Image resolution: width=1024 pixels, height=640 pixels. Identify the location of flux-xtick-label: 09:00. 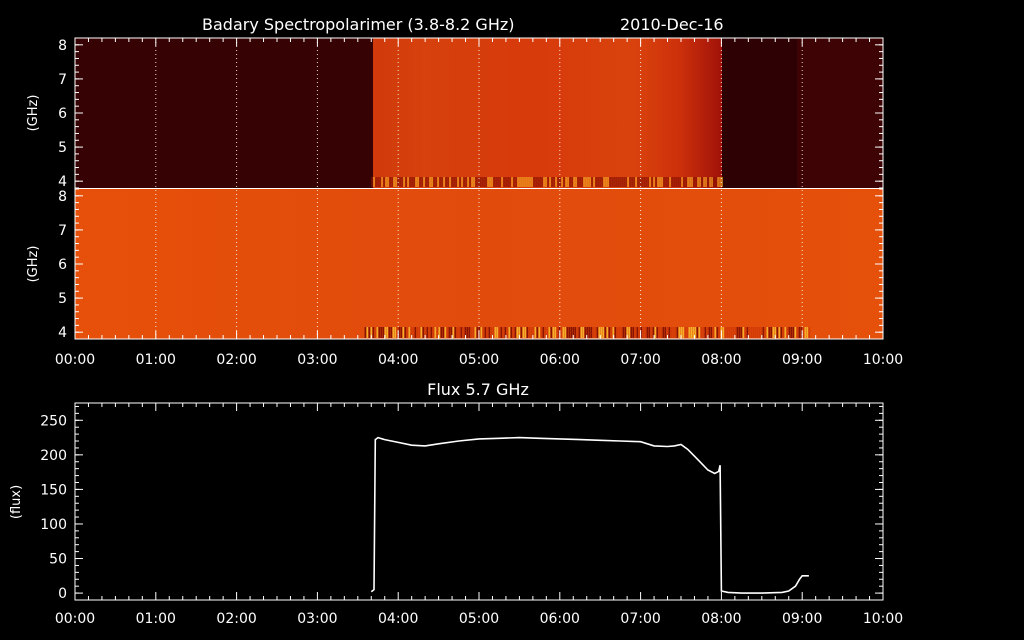
(802, 619).